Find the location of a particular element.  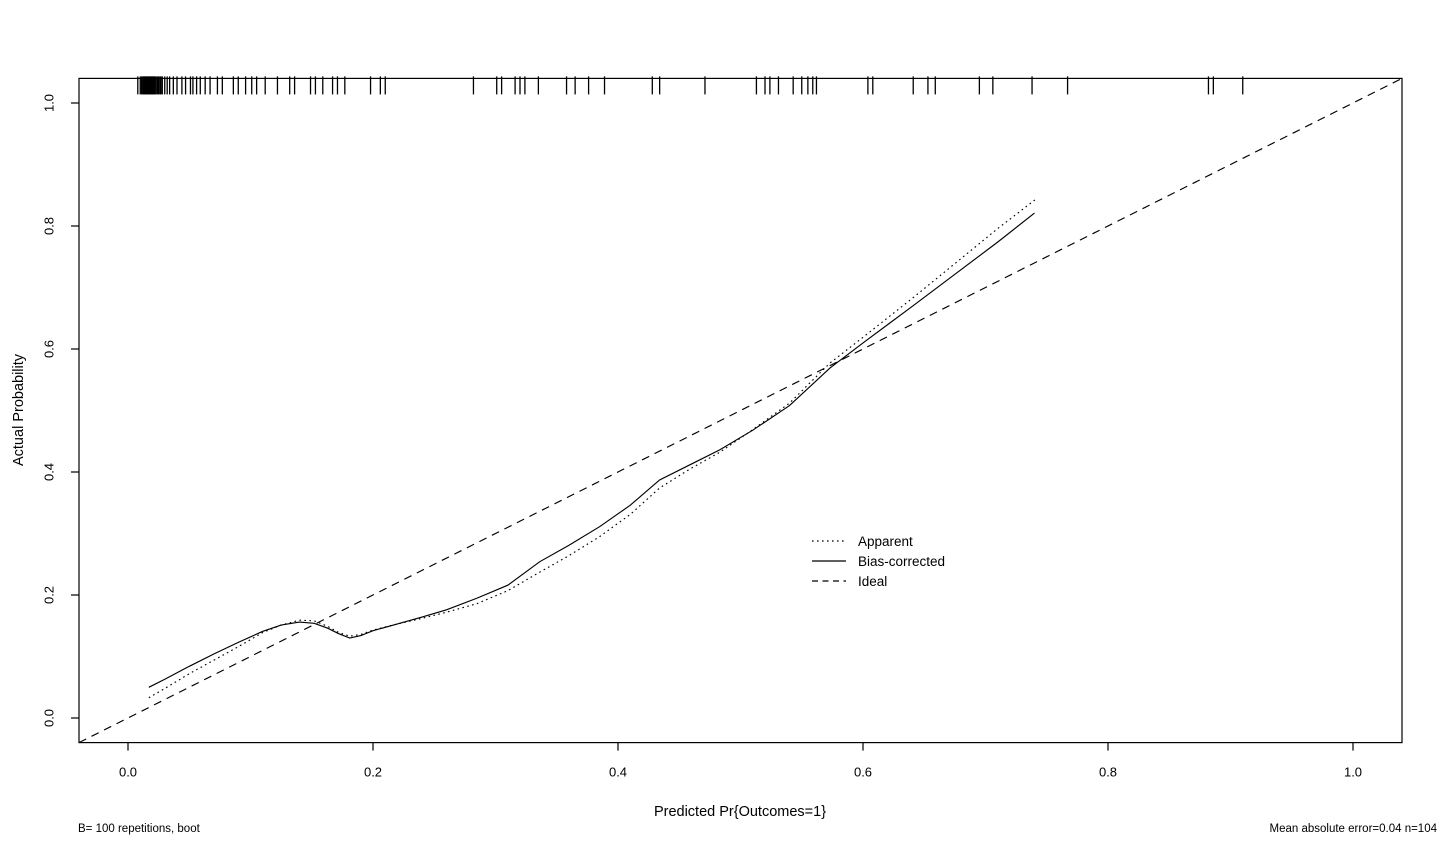

legend: Apparent Bias-corrected Ideal is located at coordinates (878, 561).